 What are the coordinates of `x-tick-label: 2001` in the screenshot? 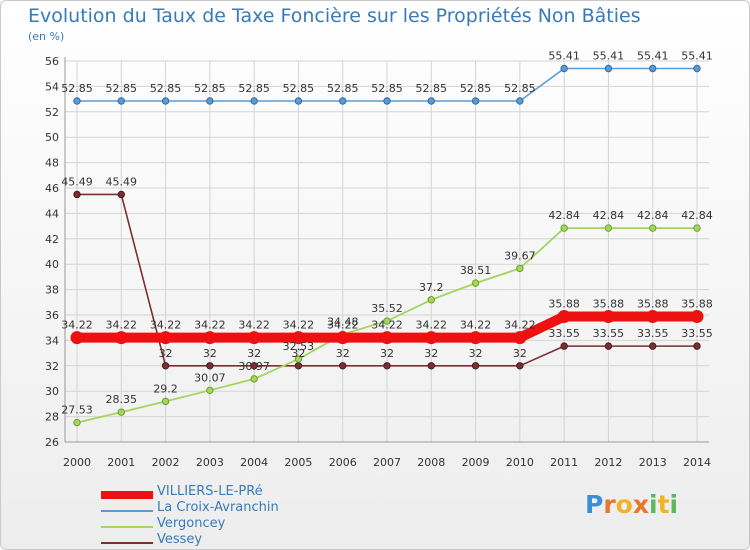 It's located at (121, 462).